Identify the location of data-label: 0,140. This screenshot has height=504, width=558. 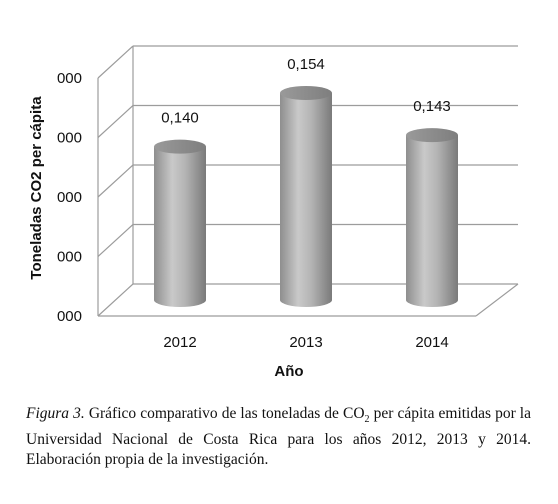
(180, 118).